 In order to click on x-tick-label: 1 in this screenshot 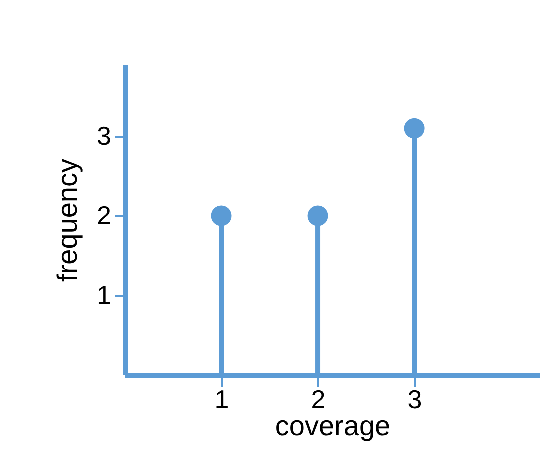, I will do `click(222, 399)`.